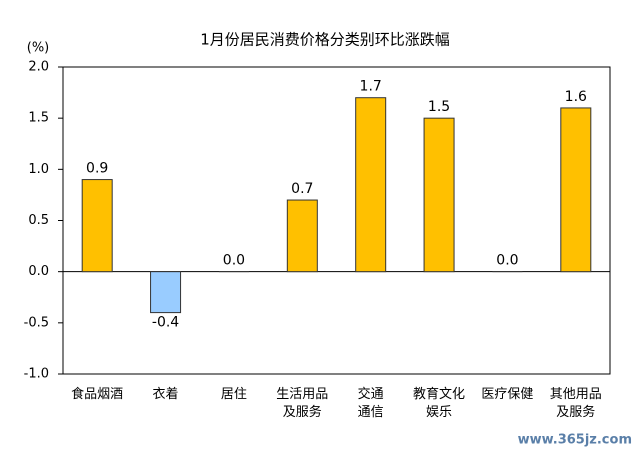  I want to click on y-tick-label: -0.5, so click(36, 322).